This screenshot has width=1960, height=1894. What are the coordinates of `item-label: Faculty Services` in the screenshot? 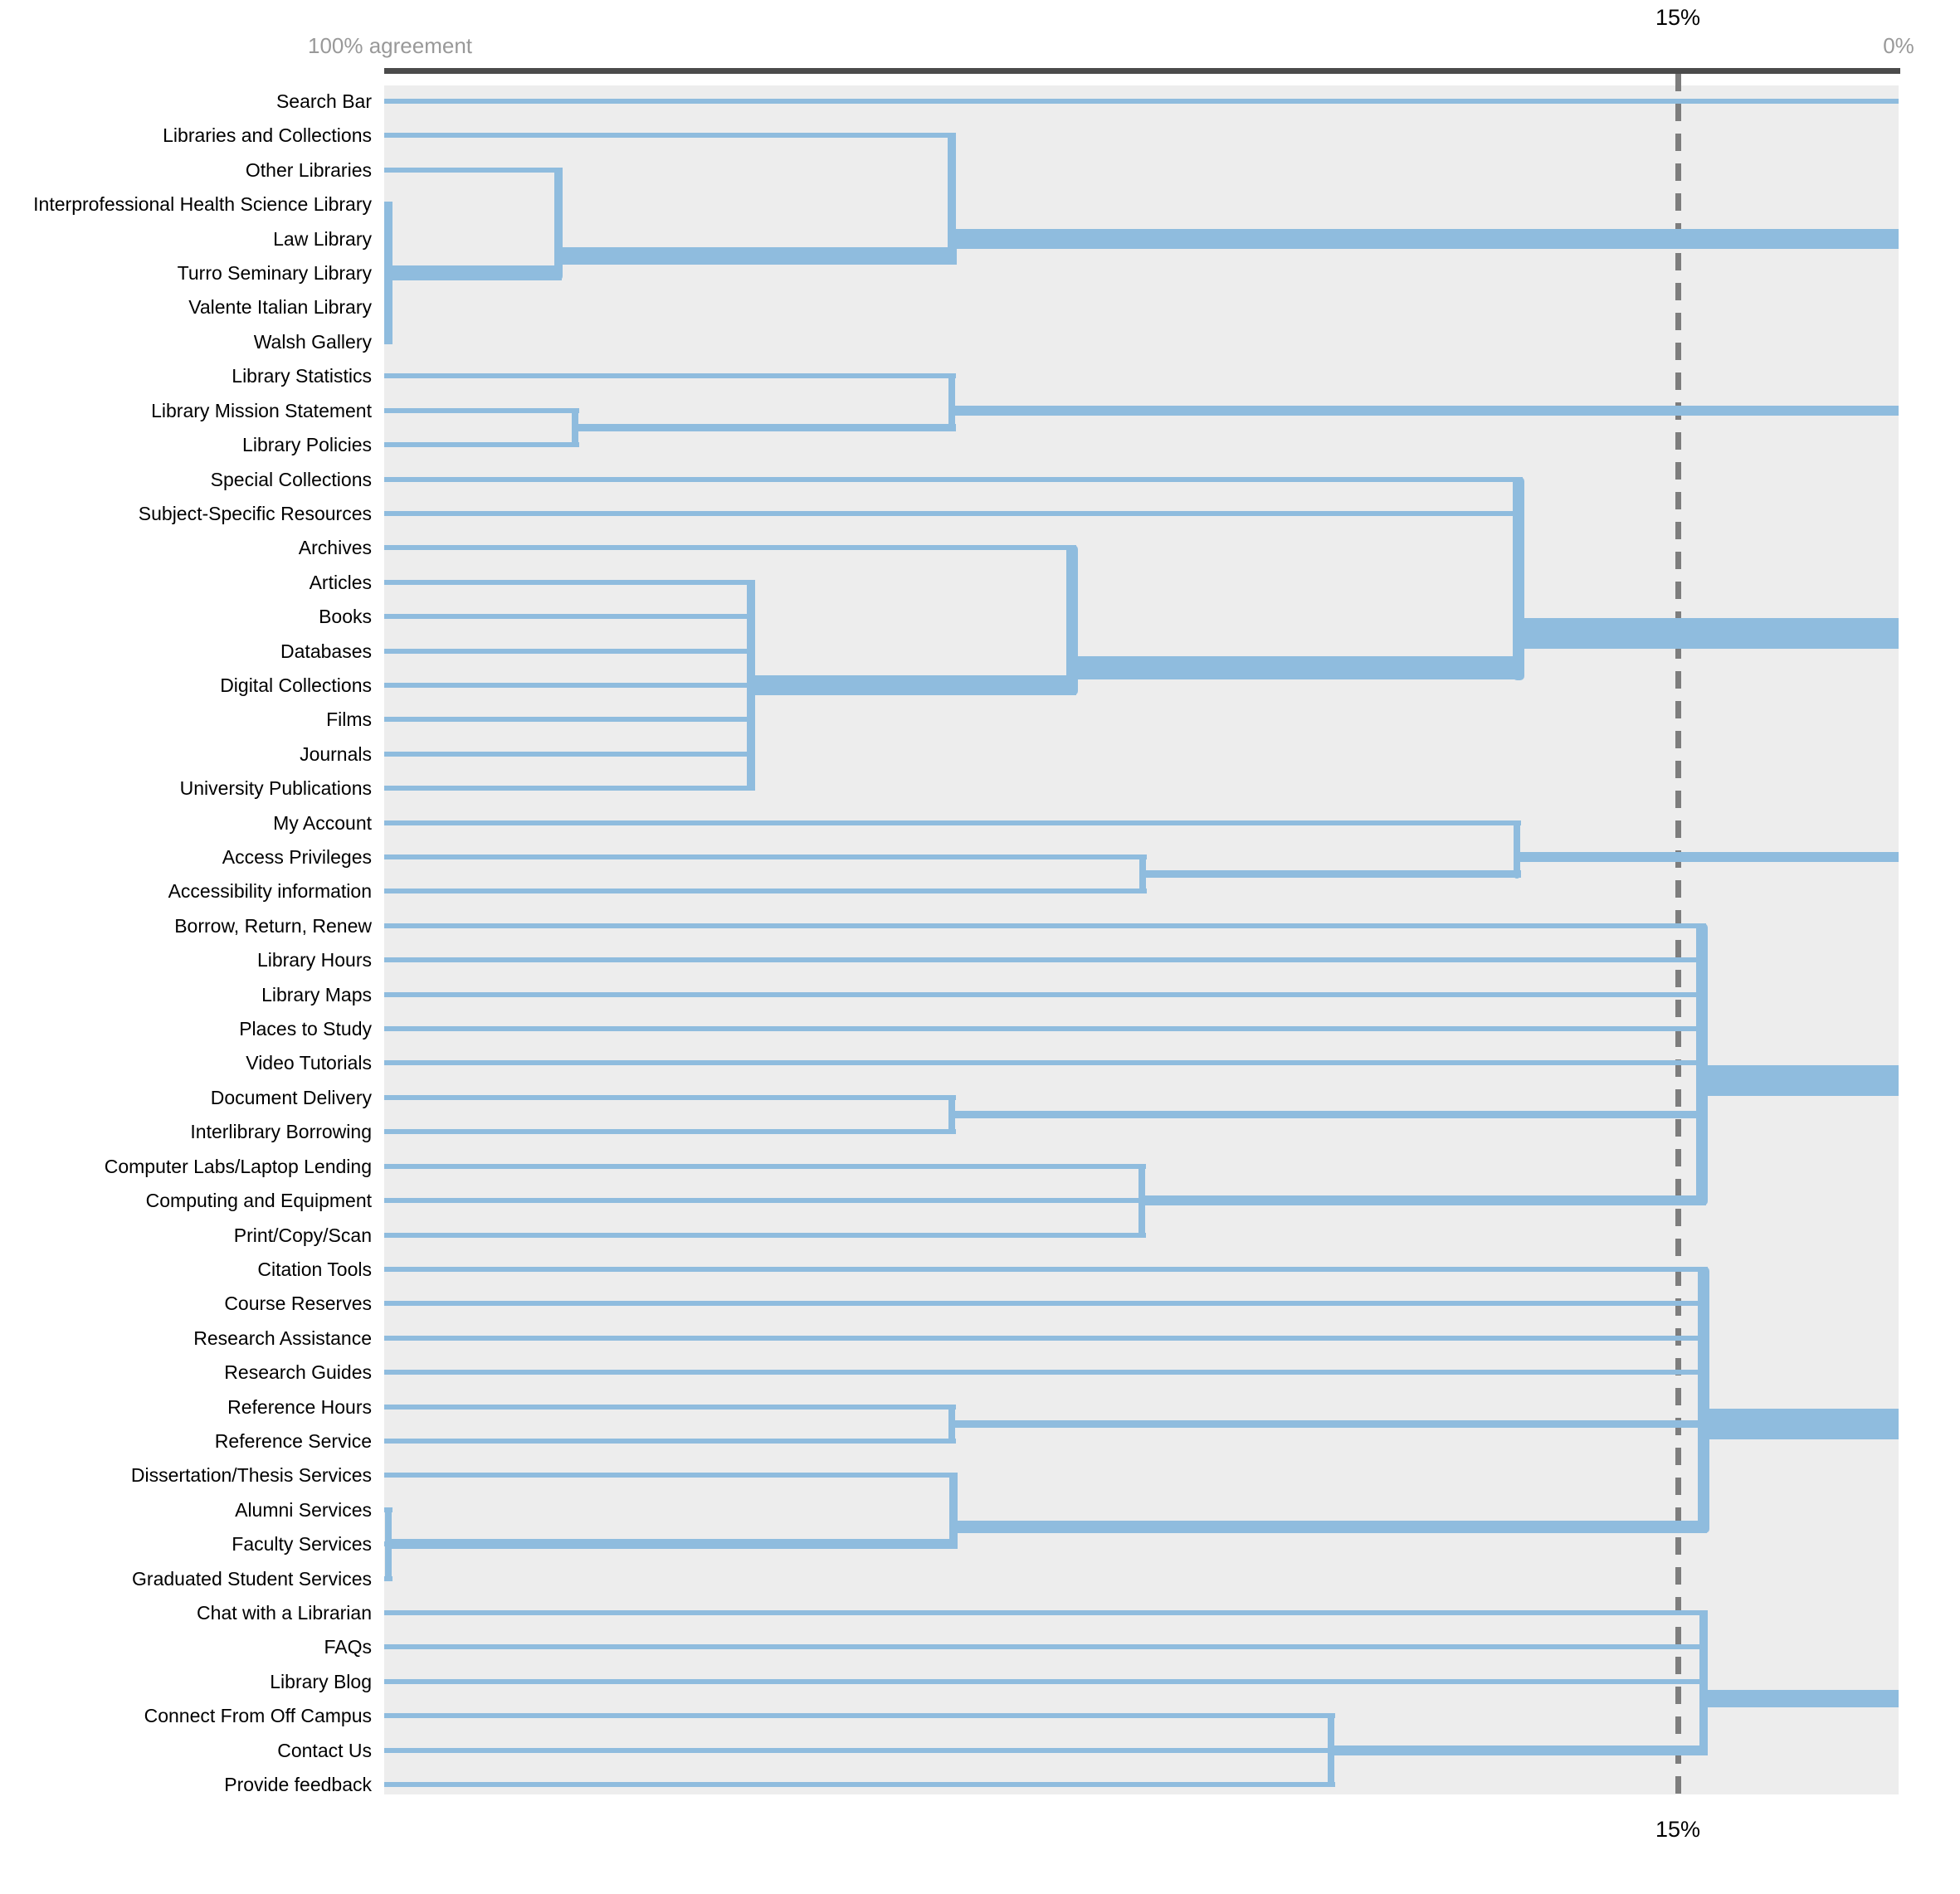 It's located at (302, 1544).